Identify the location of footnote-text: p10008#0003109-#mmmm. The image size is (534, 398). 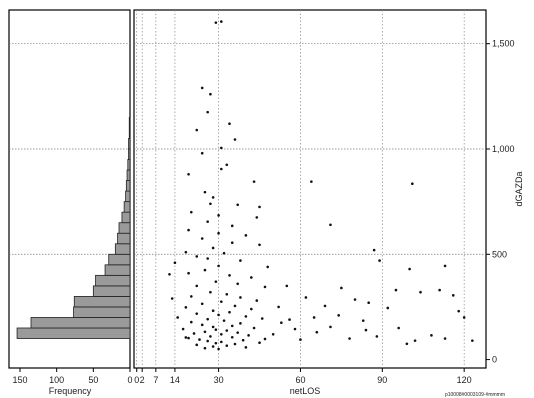
(475, 395).